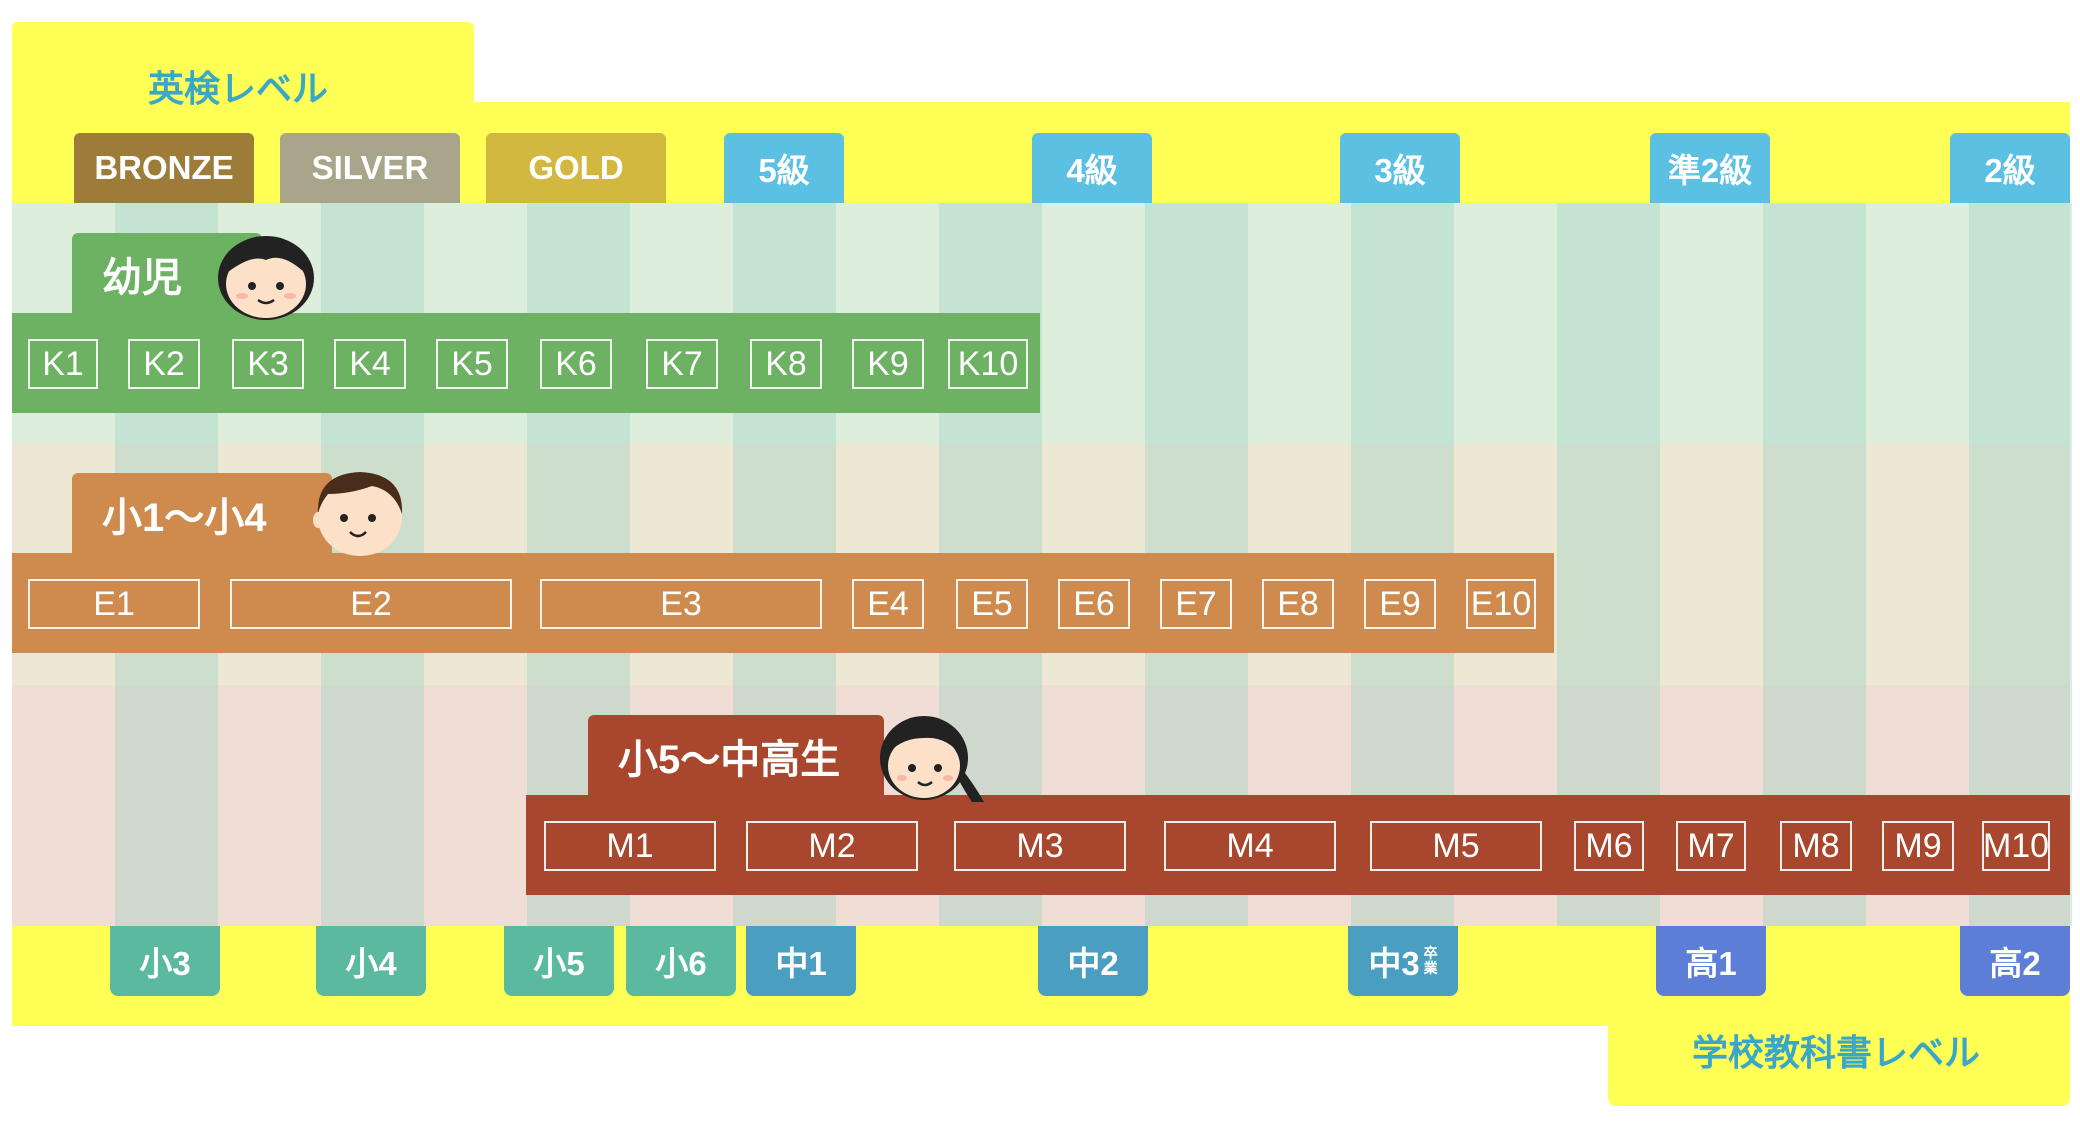  What do you see at coordinates (2015, 963) in the screenshot?
I see `school-grade-label: 高2` at bounding box center [2015, 963].